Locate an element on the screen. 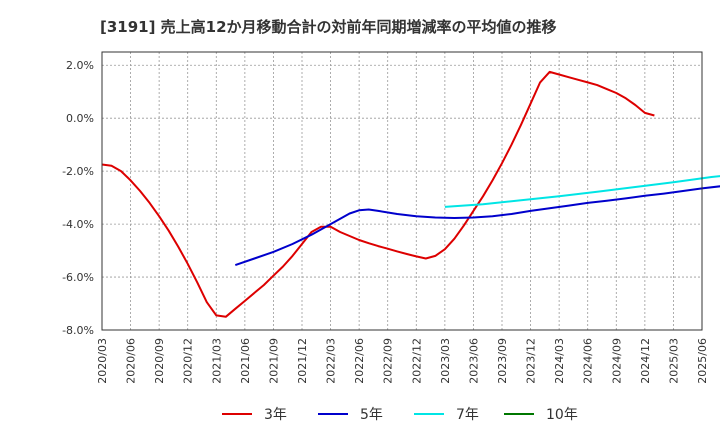 This screenshot has height=440, width=720. legend-label-3: 10年 is located at coordinates (562, 415).